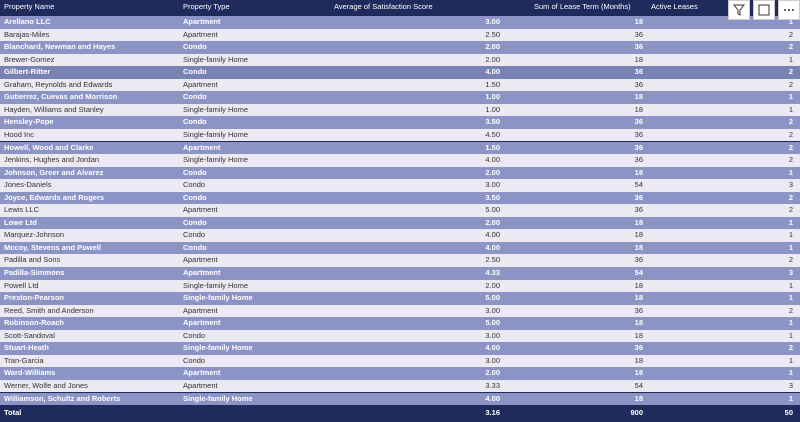 The width and height of the screenshot is (800, 422). What do you see at coordinates (492, 260) in the screenshot?
I see `cell: 2.50` at bounding box center [492, 260].